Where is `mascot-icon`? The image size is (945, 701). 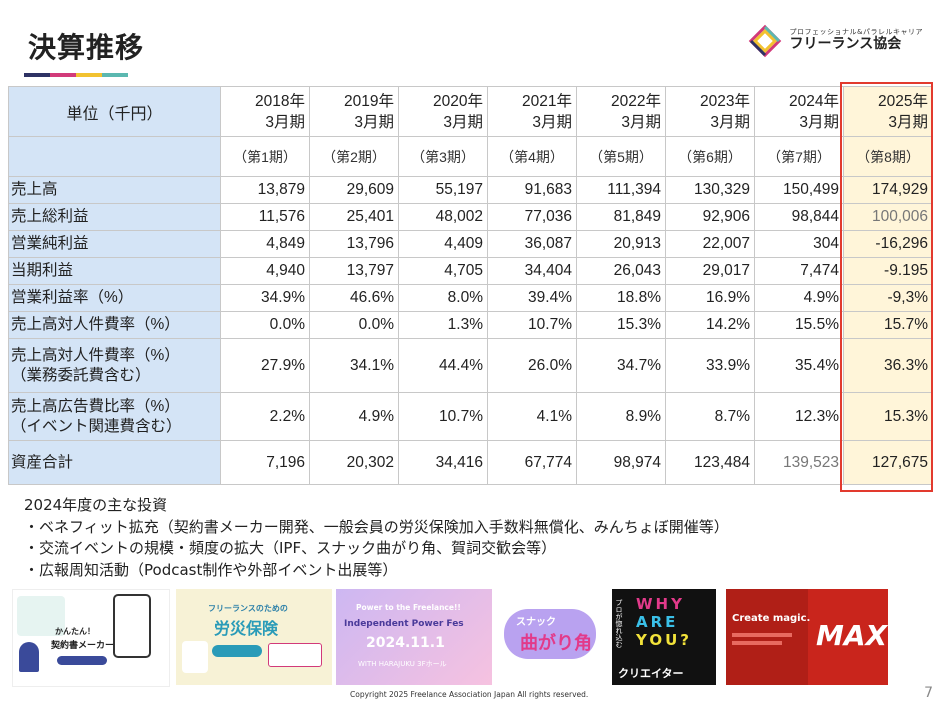
mascot-icon is located at coordinates (29, 657).